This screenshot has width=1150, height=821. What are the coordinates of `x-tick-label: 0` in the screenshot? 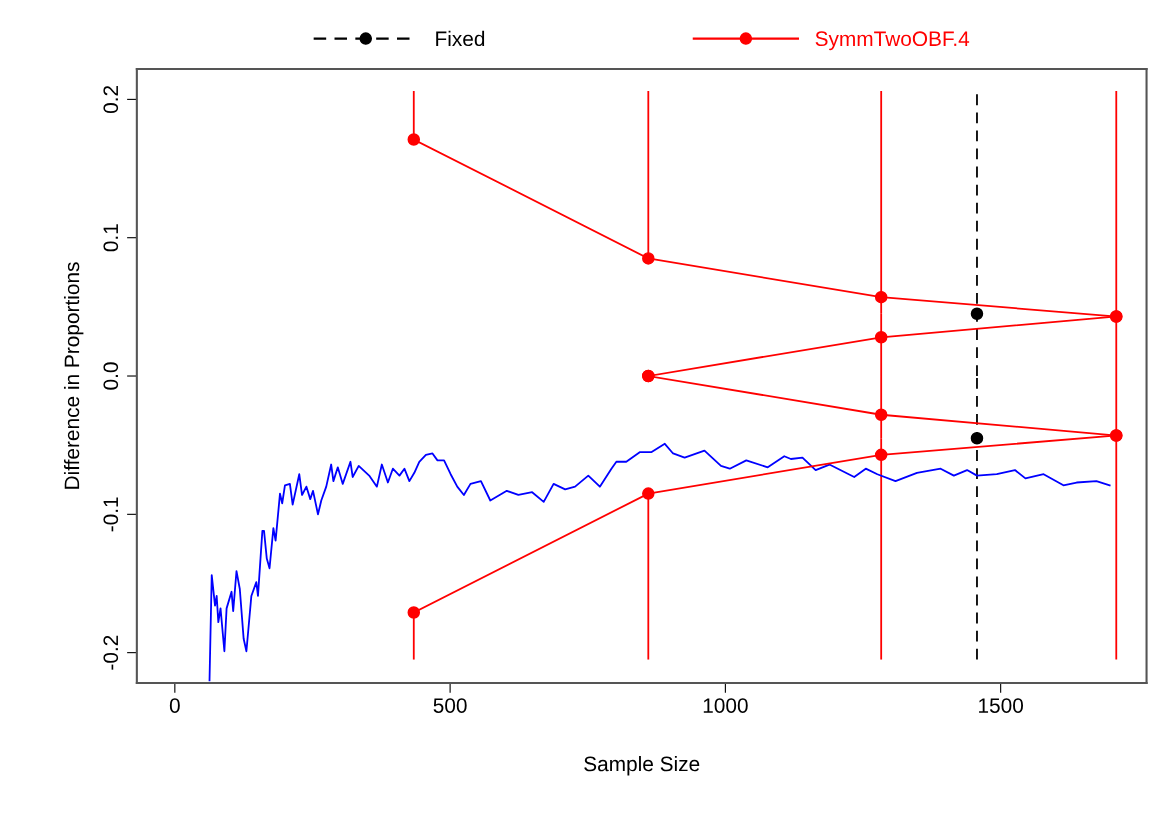 It's located at (174, 705).